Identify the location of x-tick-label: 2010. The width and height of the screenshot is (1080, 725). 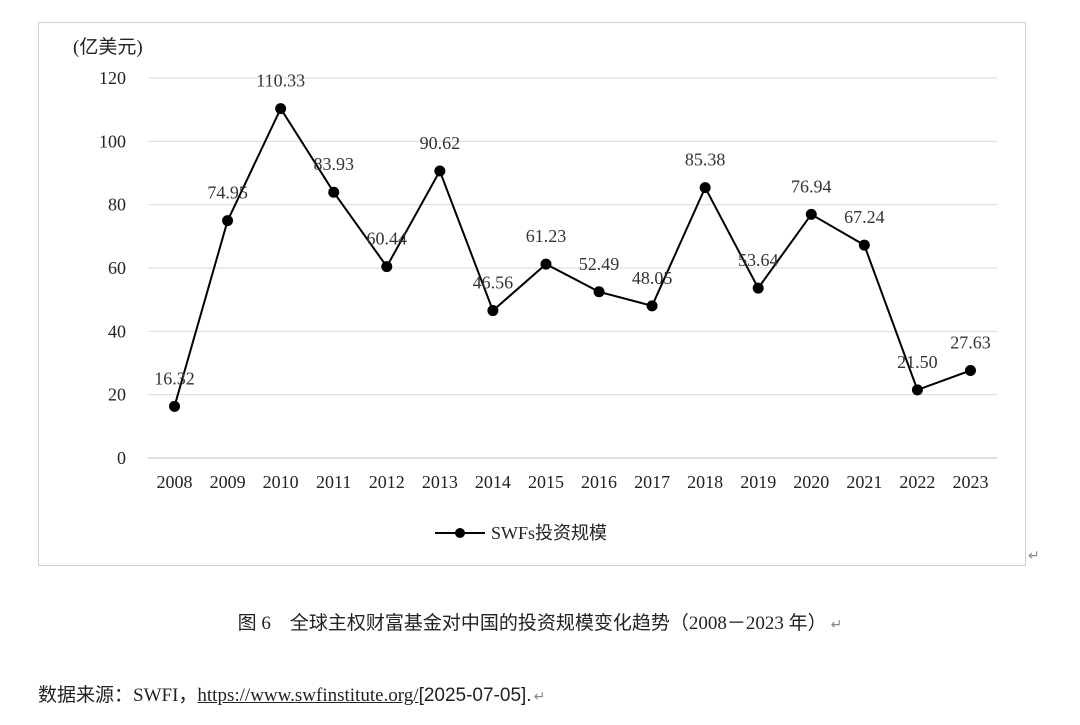
(281, 482).